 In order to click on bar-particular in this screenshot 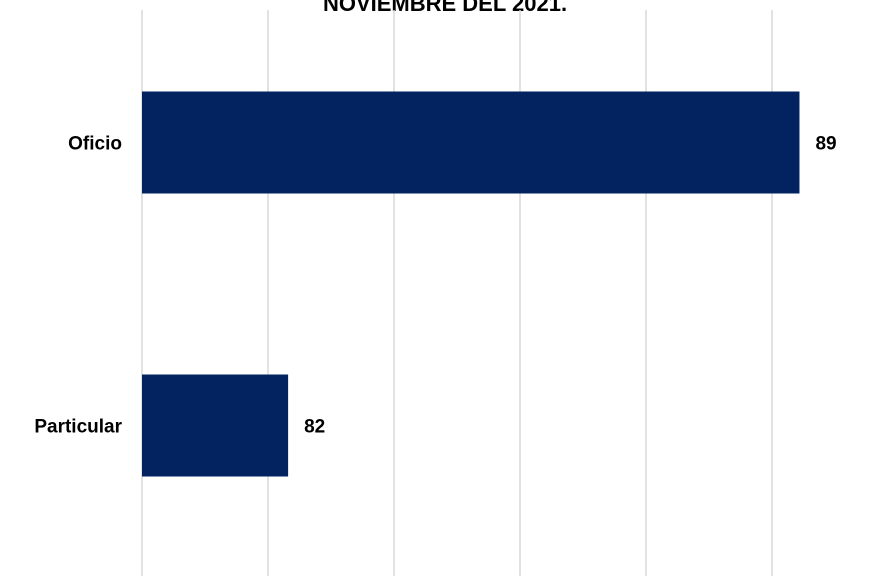, I will do `click(215, 425)`.